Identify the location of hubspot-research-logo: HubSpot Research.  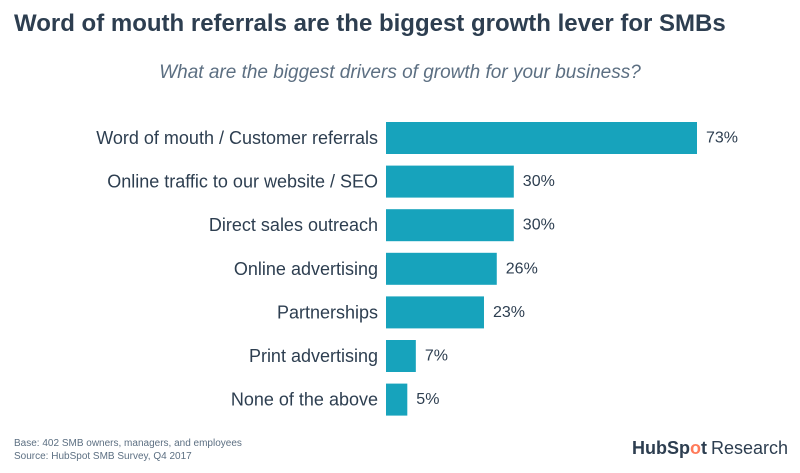
(710, 448).